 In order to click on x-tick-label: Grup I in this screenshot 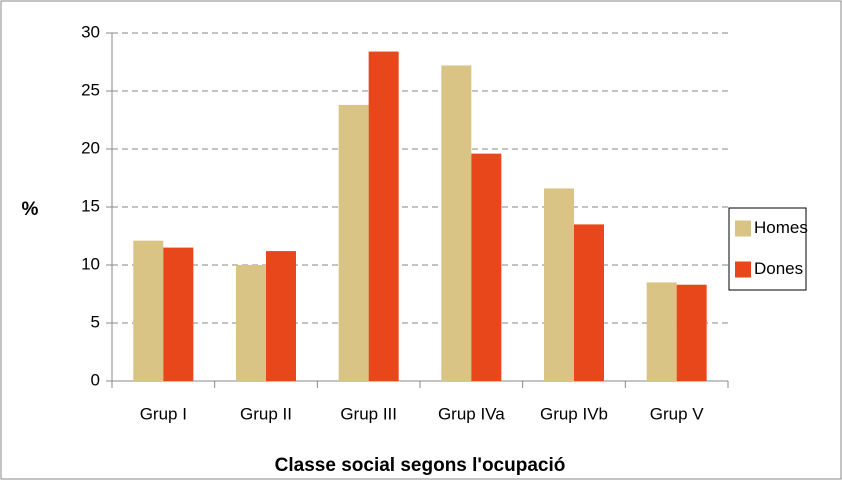, I will do `click(163, 413)`.